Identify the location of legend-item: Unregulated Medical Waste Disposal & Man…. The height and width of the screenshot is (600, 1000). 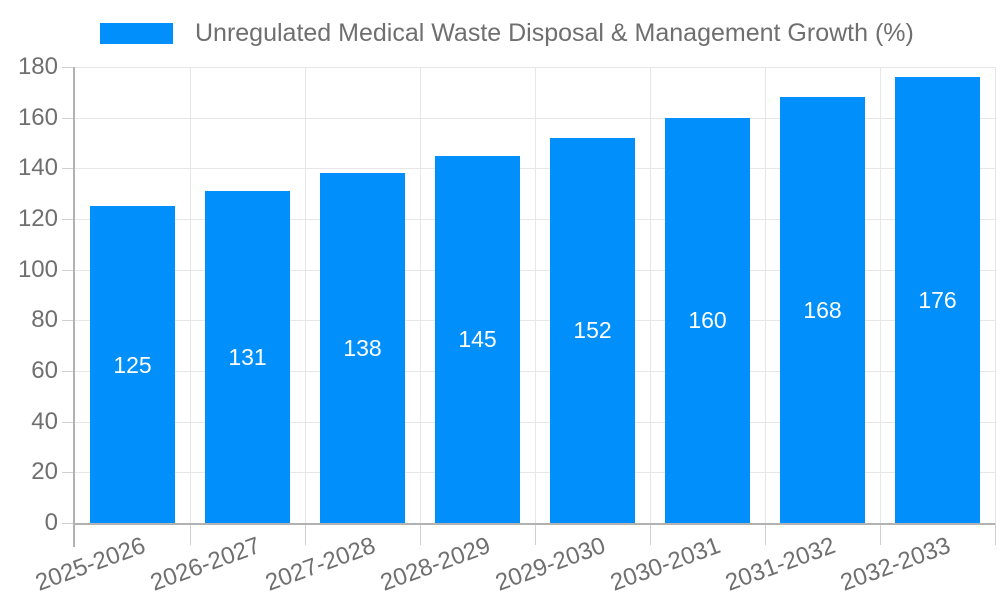
(507, 33).